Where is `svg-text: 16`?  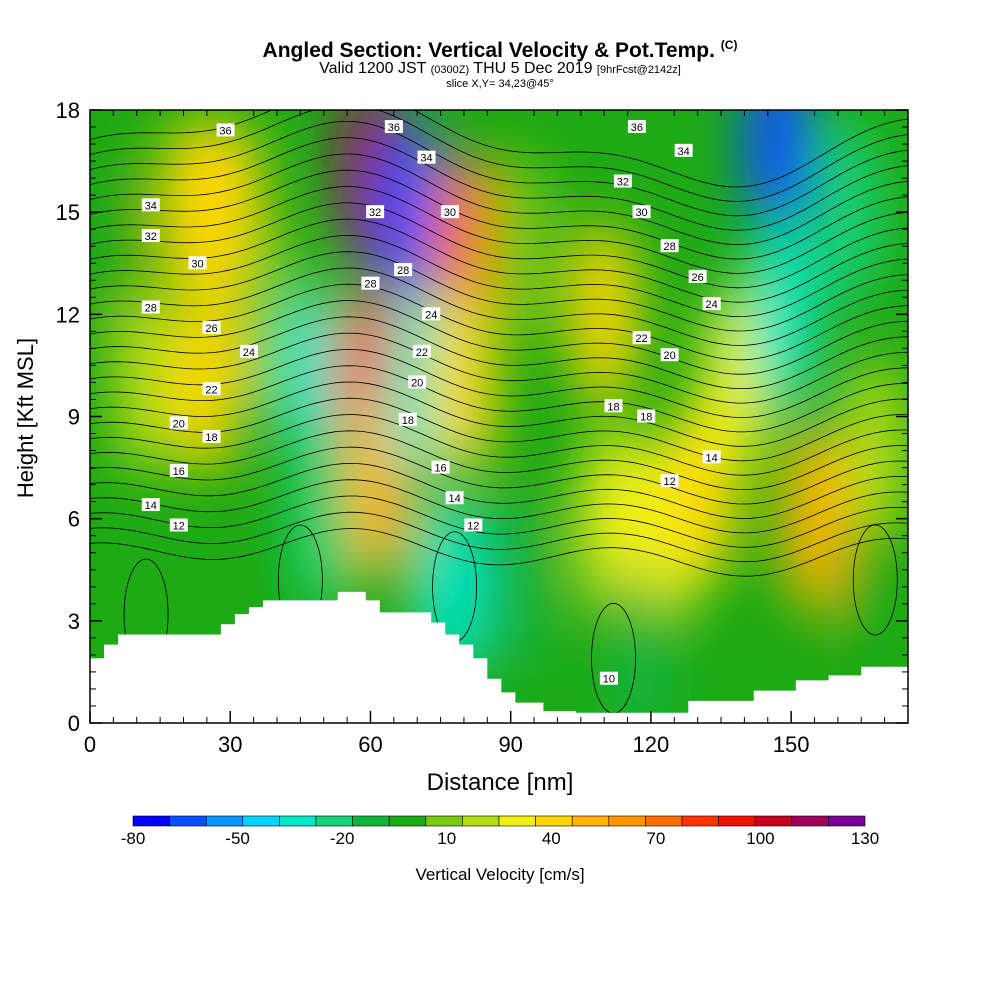
svg-text: 16 is located at coordinates (179, 472).